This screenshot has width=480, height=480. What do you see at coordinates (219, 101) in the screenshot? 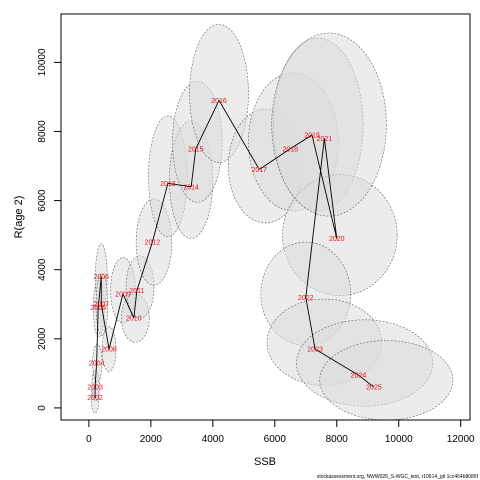
I see `point-label-2016: 2016` at bounding box center [219, 101].